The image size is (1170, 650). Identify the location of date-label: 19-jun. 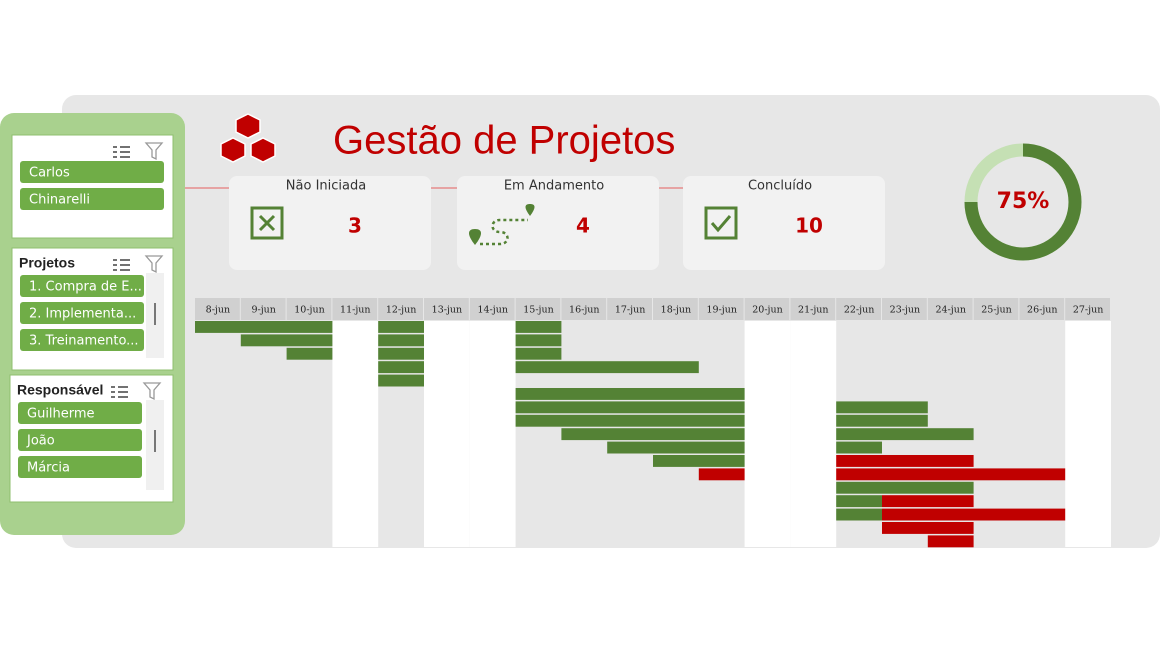
(721, 310).